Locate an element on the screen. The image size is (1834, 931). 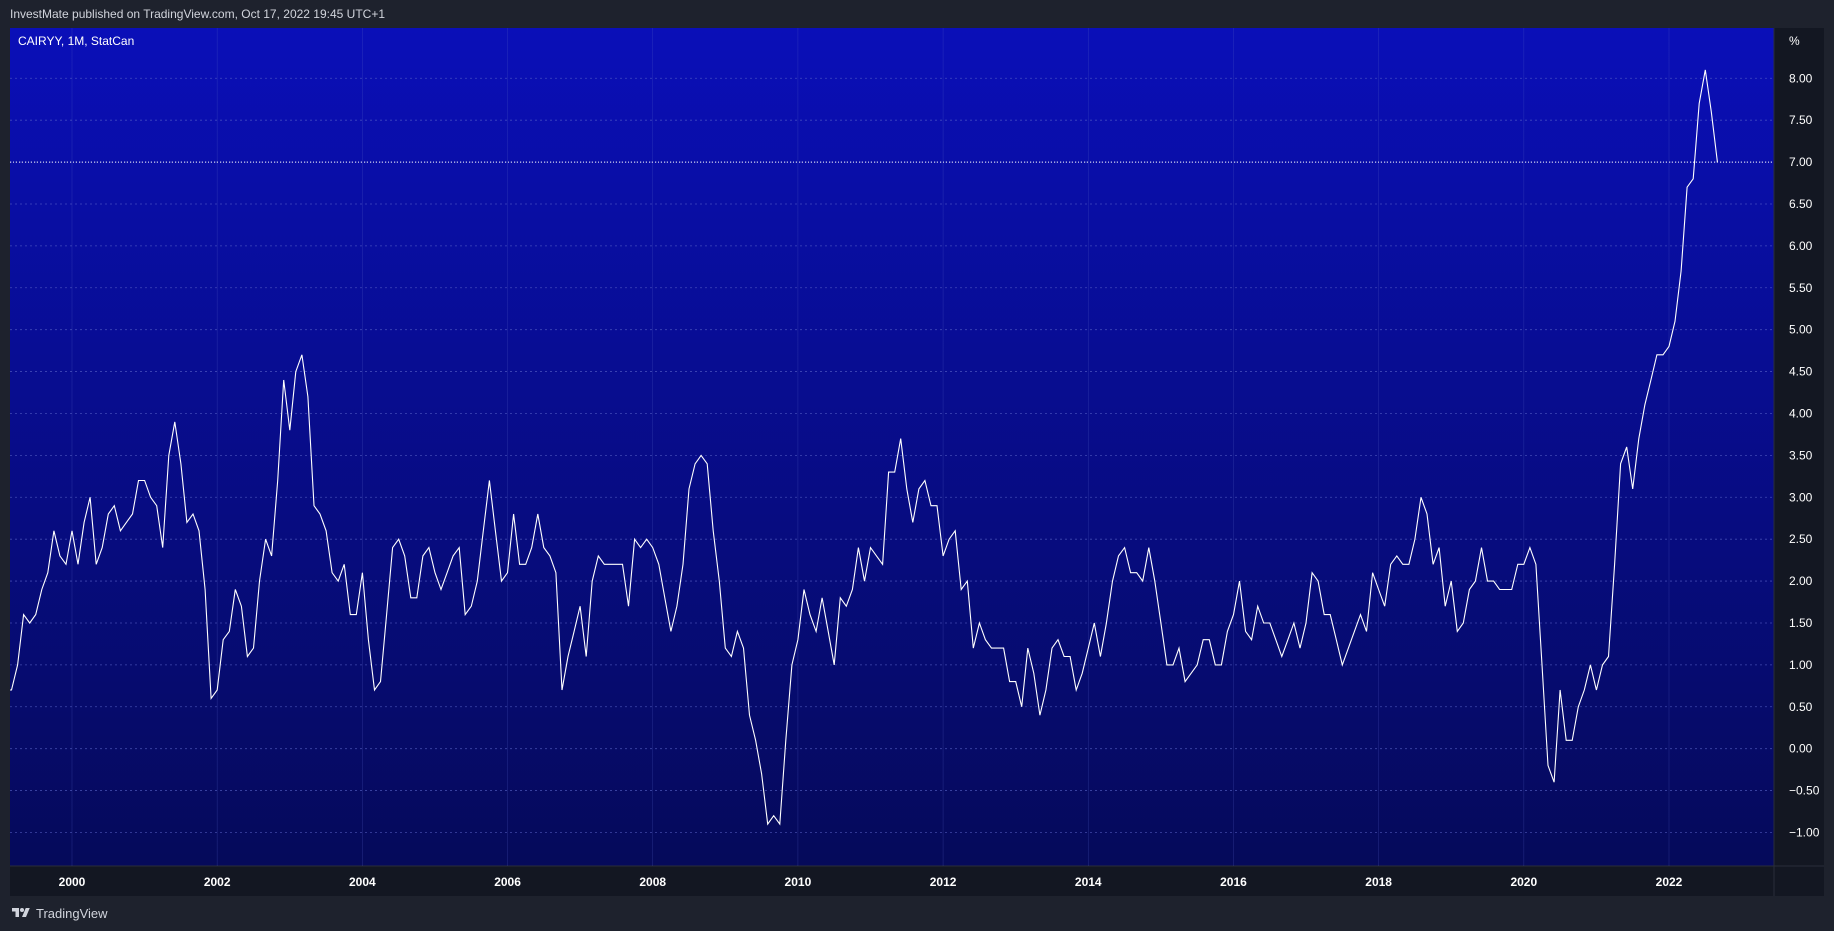
y-tick-label: 1.00 is located at coordinates (1801, 665).